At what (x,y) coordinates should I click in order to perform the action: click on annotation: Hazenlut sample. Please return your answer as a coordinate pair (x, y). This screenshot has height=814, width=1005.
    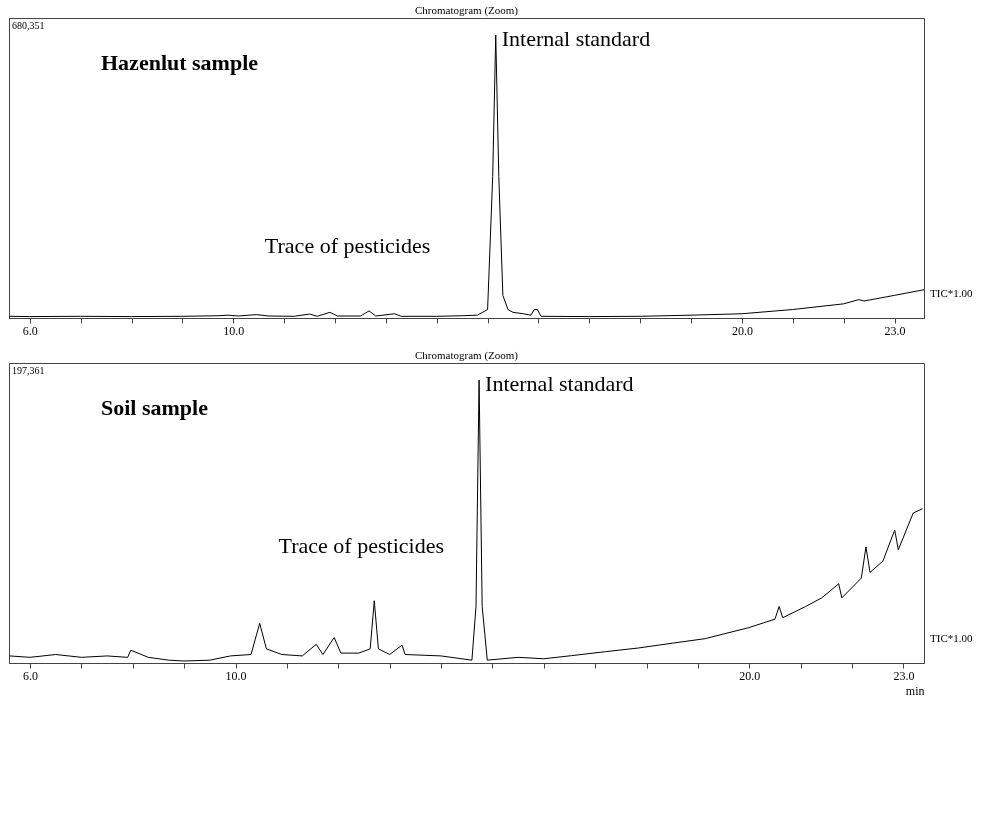
    Looking at the image, I should click on (180, 62).